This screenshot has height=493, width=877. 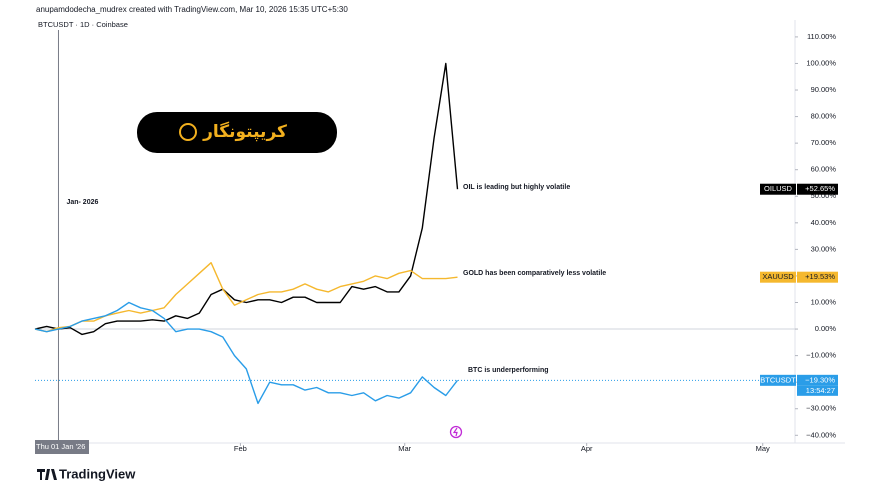 I want to click on y-tick-label: 70.00%, so click(x=824, y=142).